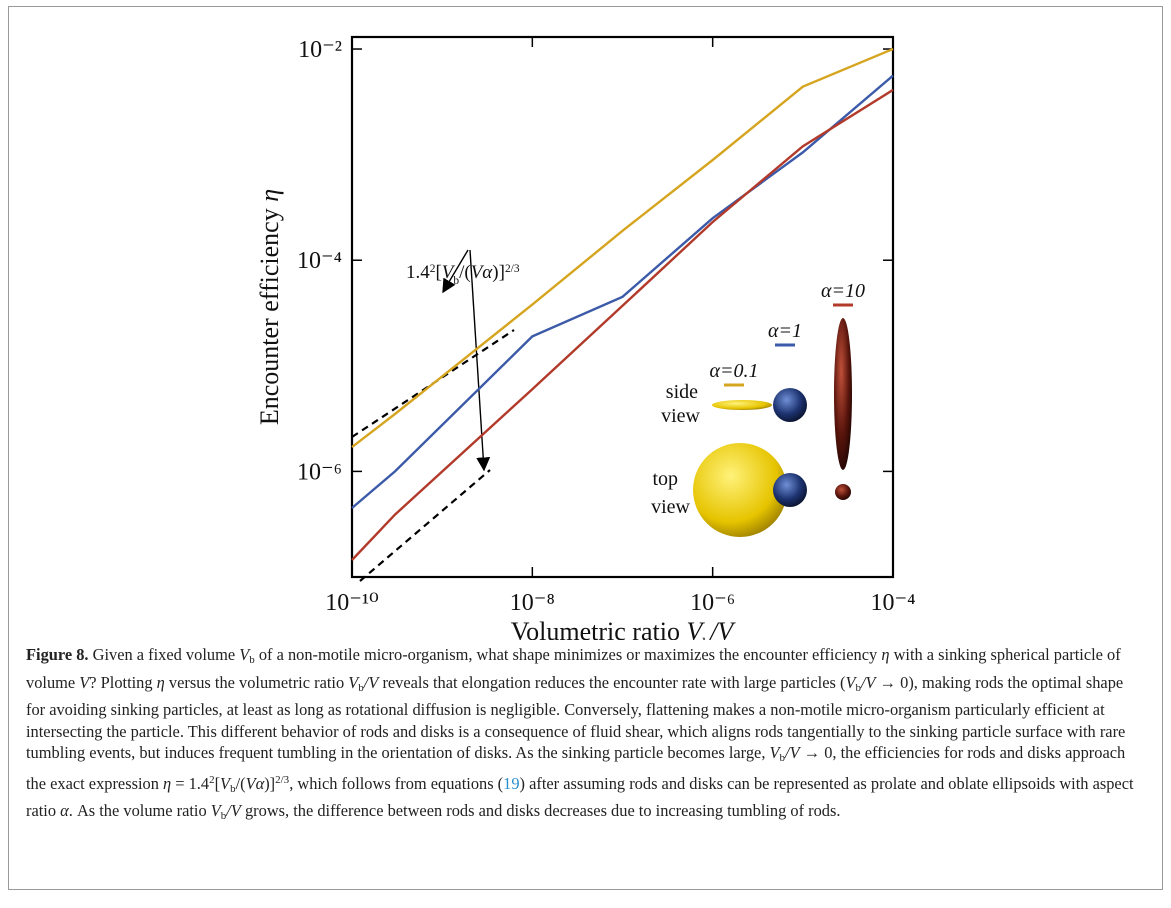 This screenshot has width=1171, height=908. Describe the element at coordinates (139, 810) in the screenshot. I see `caption-text: . As the volume ratio` at that location.